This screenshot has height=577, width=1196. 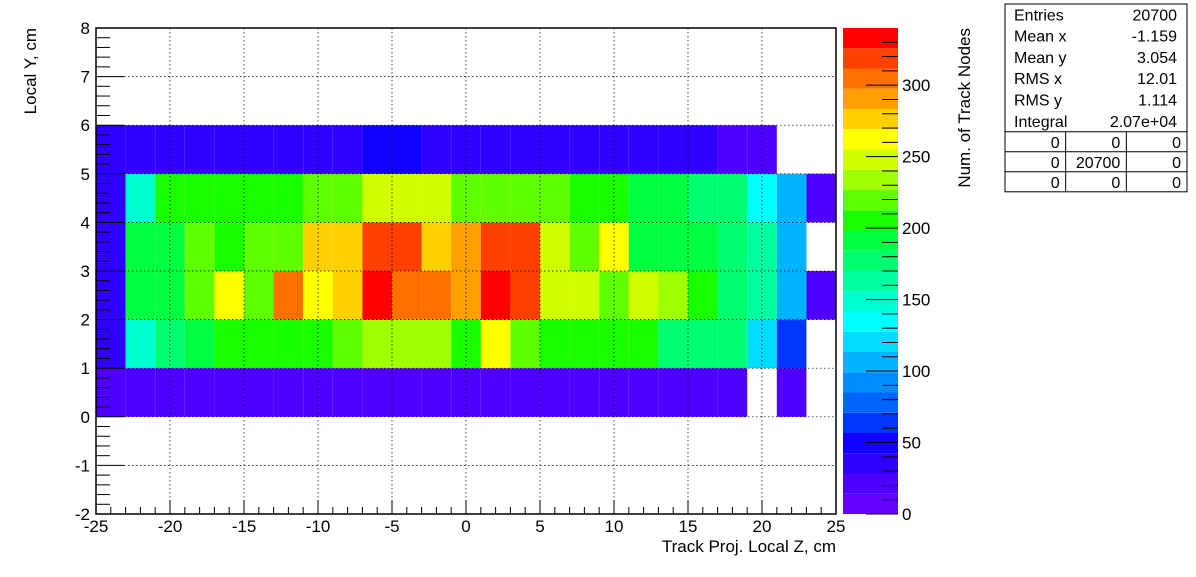 I want to click on y-tick-label: 0, so click(x=85, y=417).